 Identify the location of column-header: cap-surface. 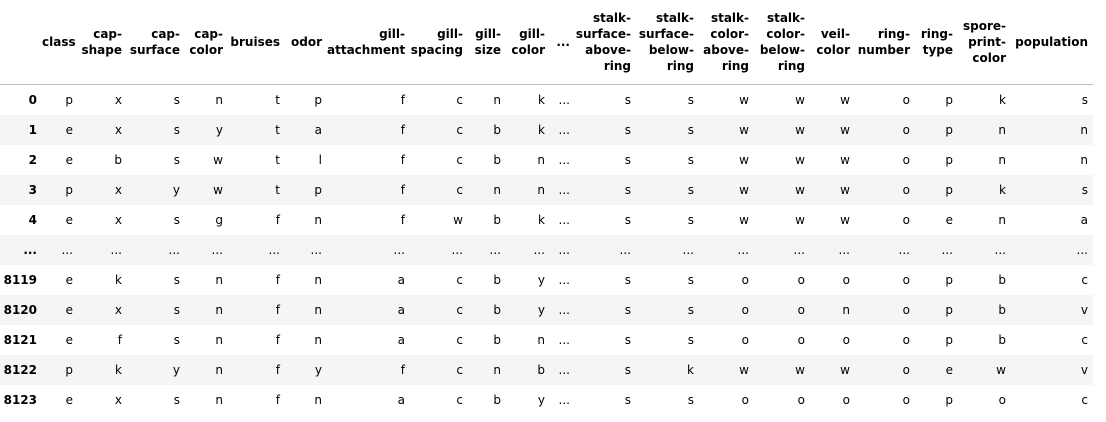
(156, 42).